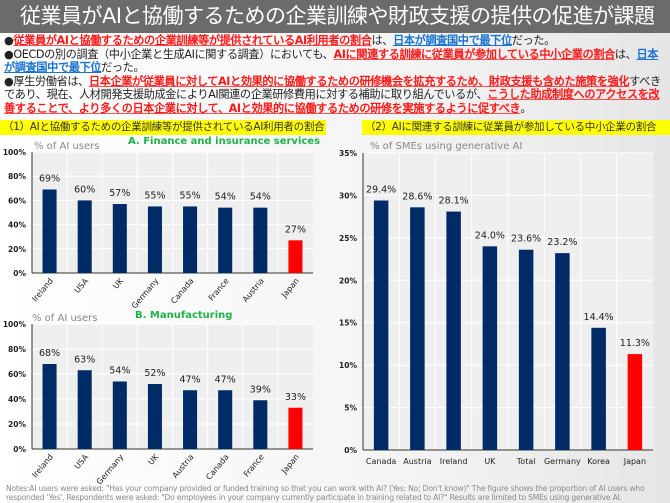  I want to click on data-label: 69%, so click(49, 179).